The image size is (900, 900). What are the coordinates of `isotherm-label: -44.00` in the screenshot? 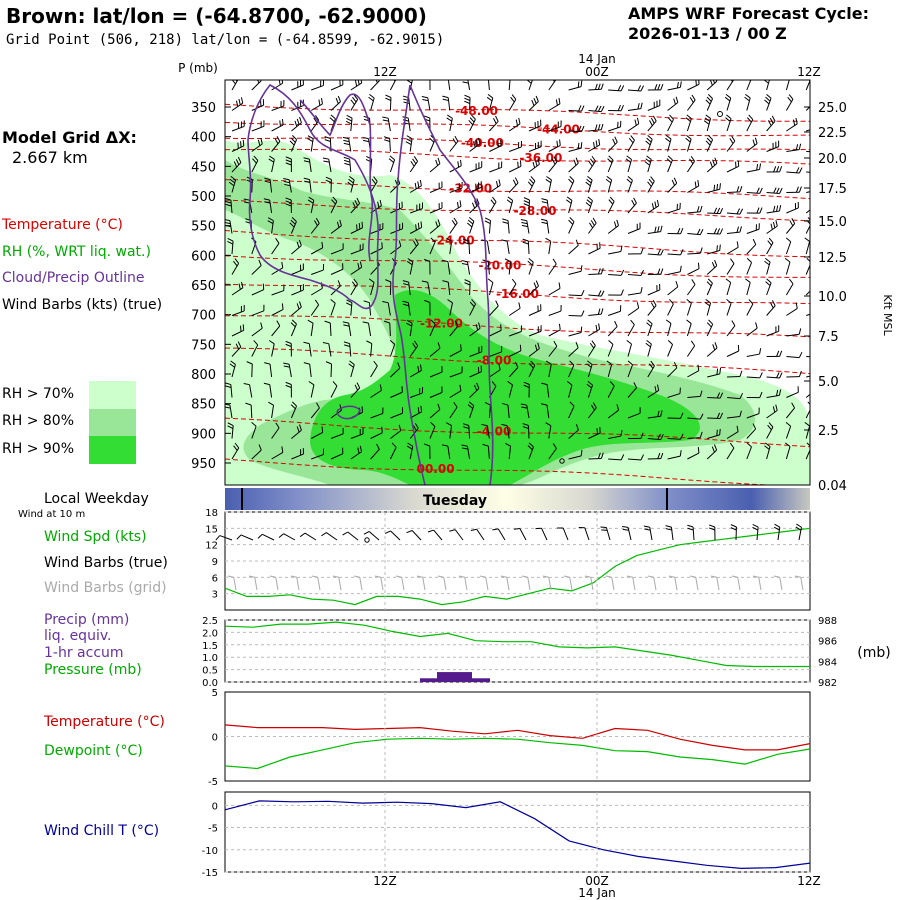 It's located at (558, 130).